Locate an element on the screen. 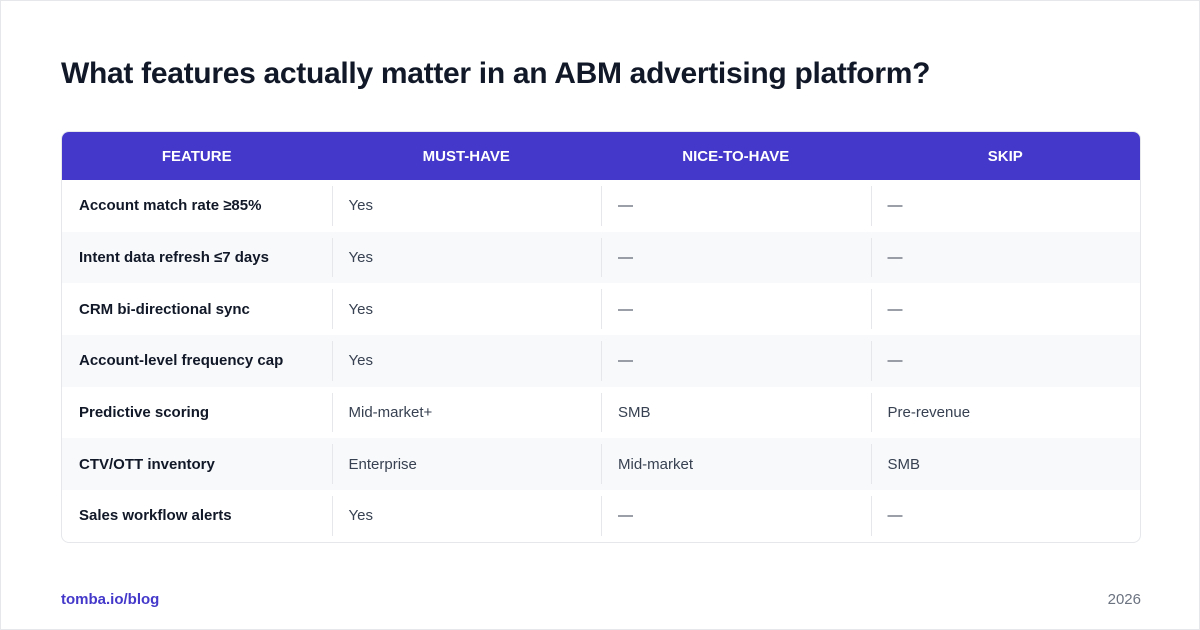 The width and height of the screenshot is (1200, 630). table-header: FEATURE MUST-HAVE NICE-TO-HAVE SKIP is located at coordinates (601, 156).